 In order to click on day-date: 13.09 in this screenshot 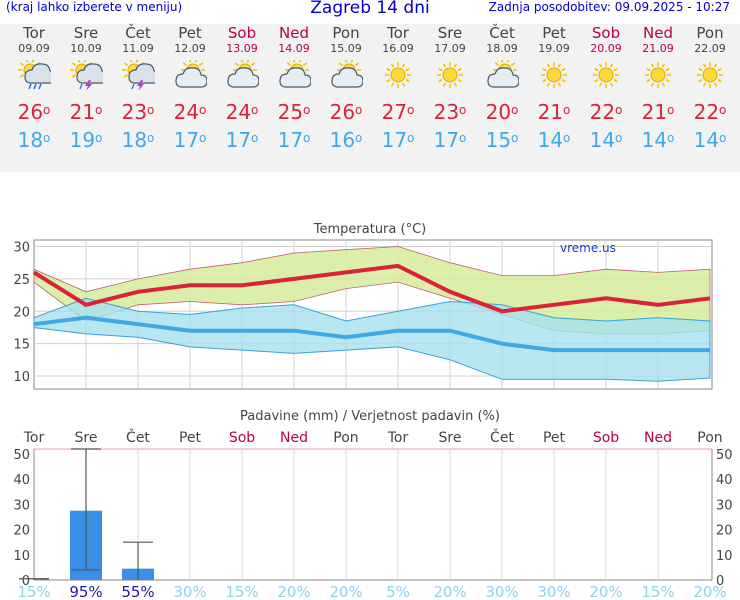, I will do `click(242, 48)`.